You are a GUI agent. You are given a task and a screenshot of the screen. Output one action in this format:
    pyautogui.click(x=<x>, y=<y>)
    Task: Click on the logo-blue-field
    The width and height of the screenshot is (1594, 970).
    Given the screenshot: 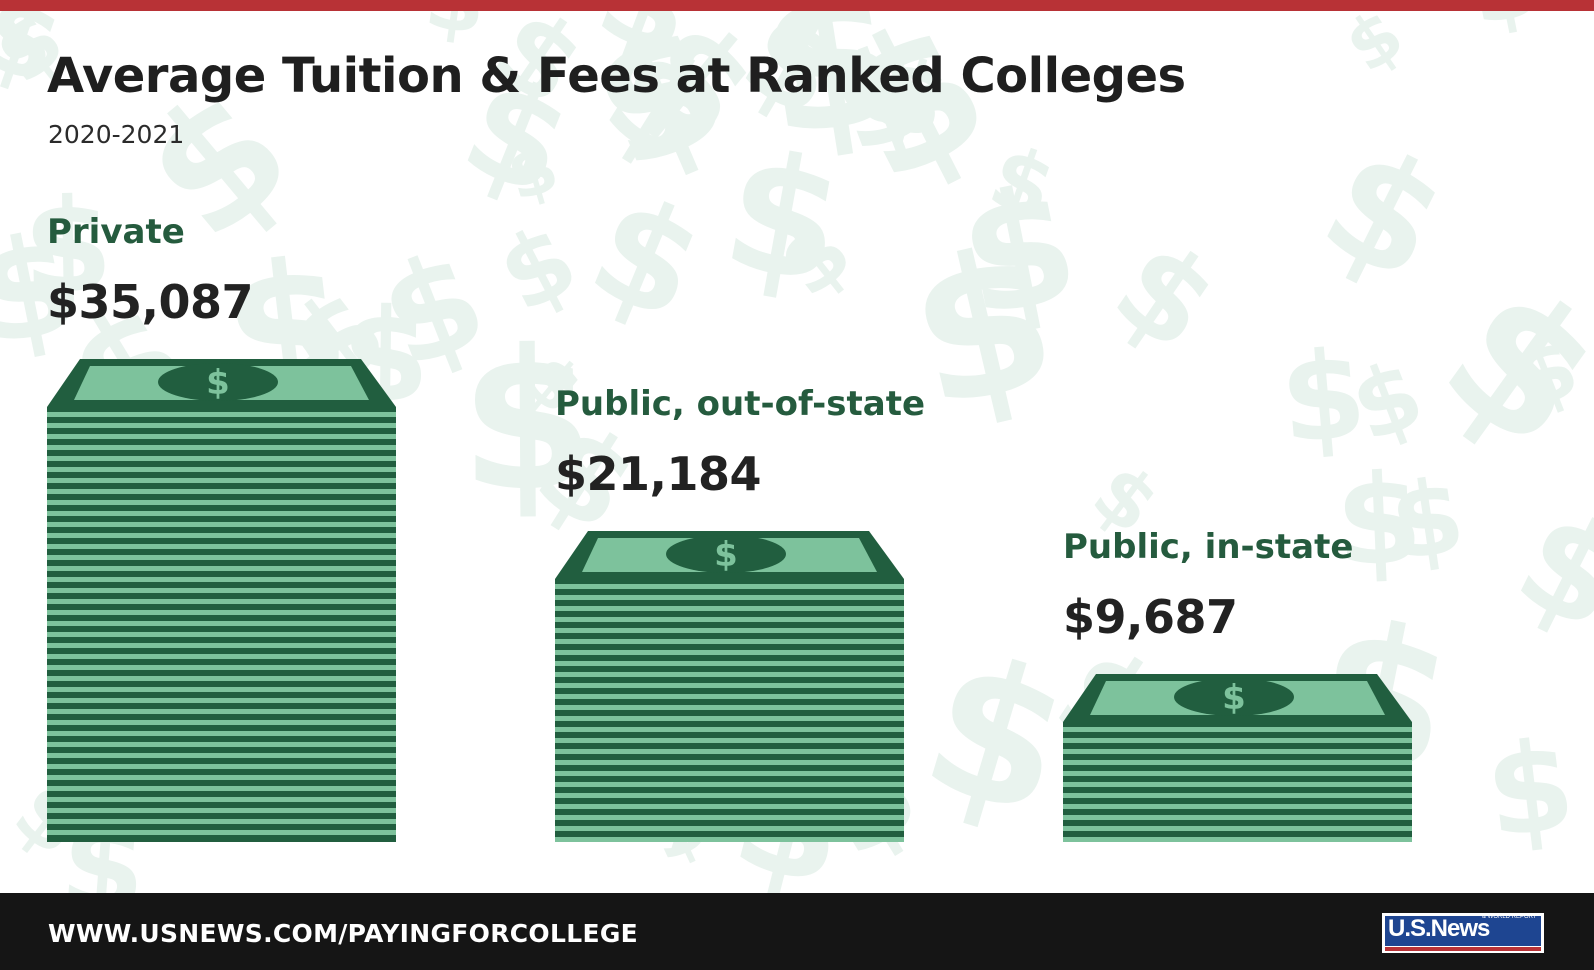 What is the action you would take?
    pyautogui.click(x=1463, y=931)
    